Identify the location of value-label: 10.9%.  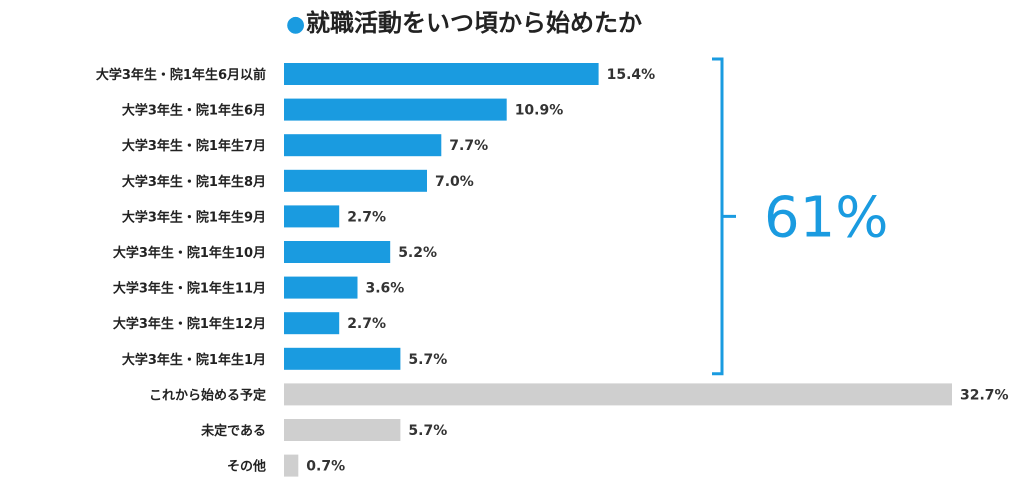
(539, 111).